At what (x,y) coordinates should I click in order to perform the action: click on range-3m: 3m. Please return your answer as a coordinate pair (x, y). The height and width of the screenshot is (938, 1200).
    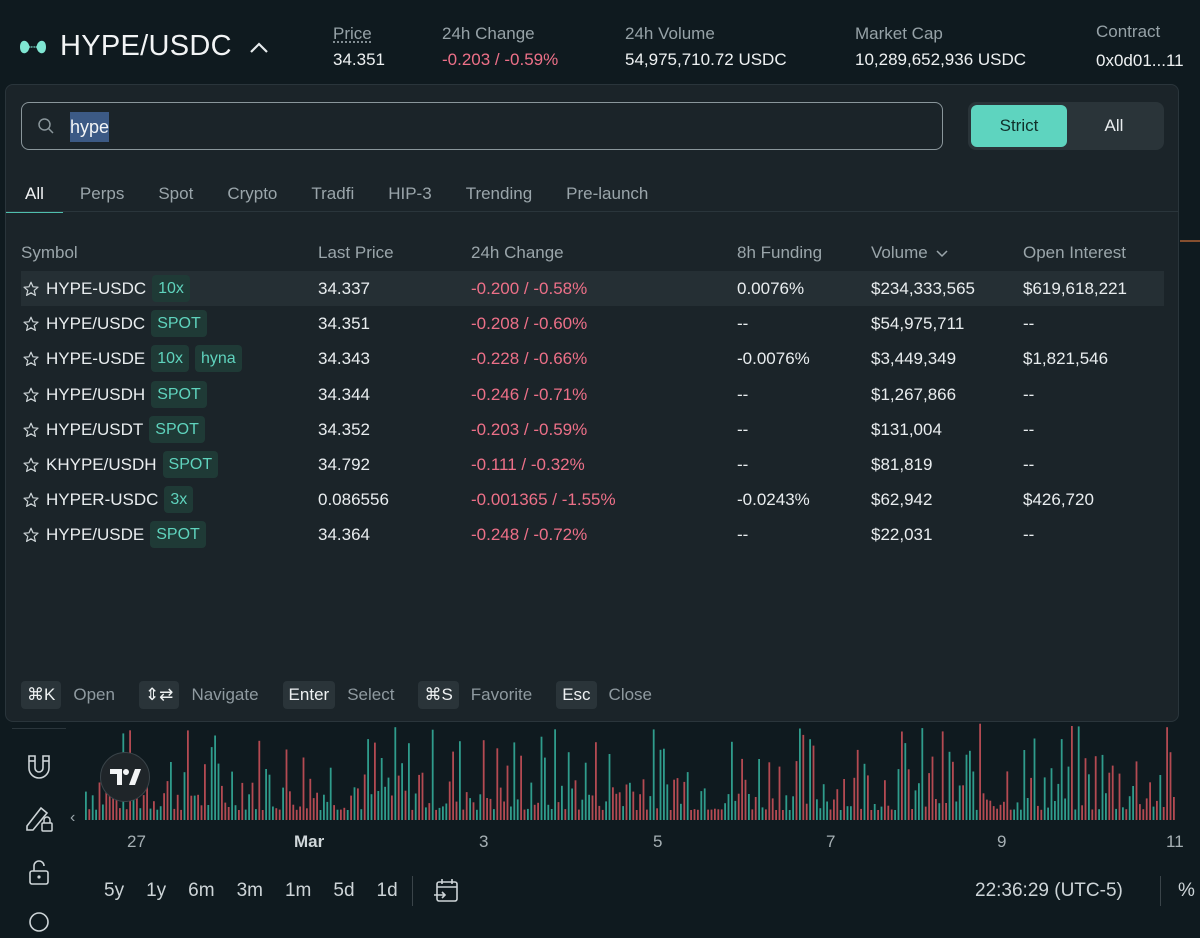
    Looking at the image, I should click on (249, 890).